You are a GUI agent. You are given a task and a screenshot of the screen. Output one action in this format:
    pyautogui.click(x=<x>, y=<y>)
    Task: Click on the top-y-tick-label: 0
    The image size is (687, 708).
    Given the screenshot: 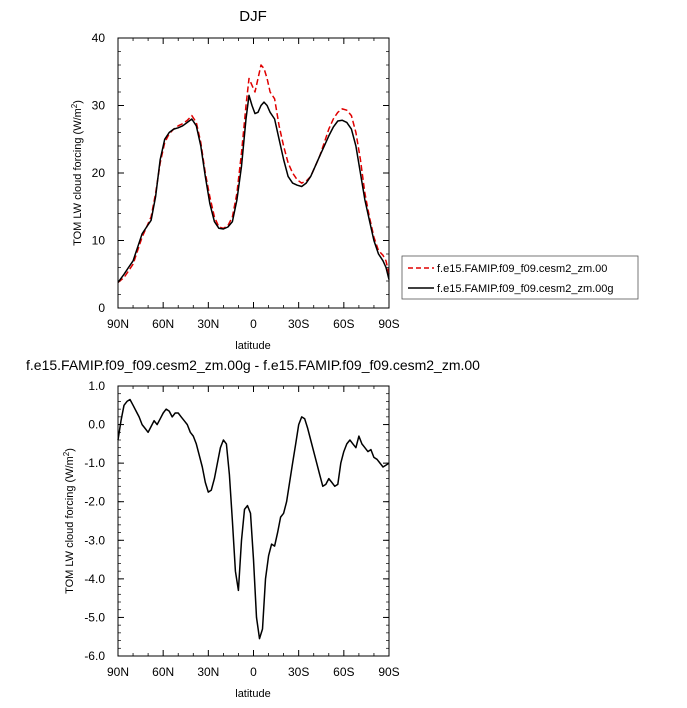 What is the action you would take?
    pyautogui.click(x=101, y=308)
    